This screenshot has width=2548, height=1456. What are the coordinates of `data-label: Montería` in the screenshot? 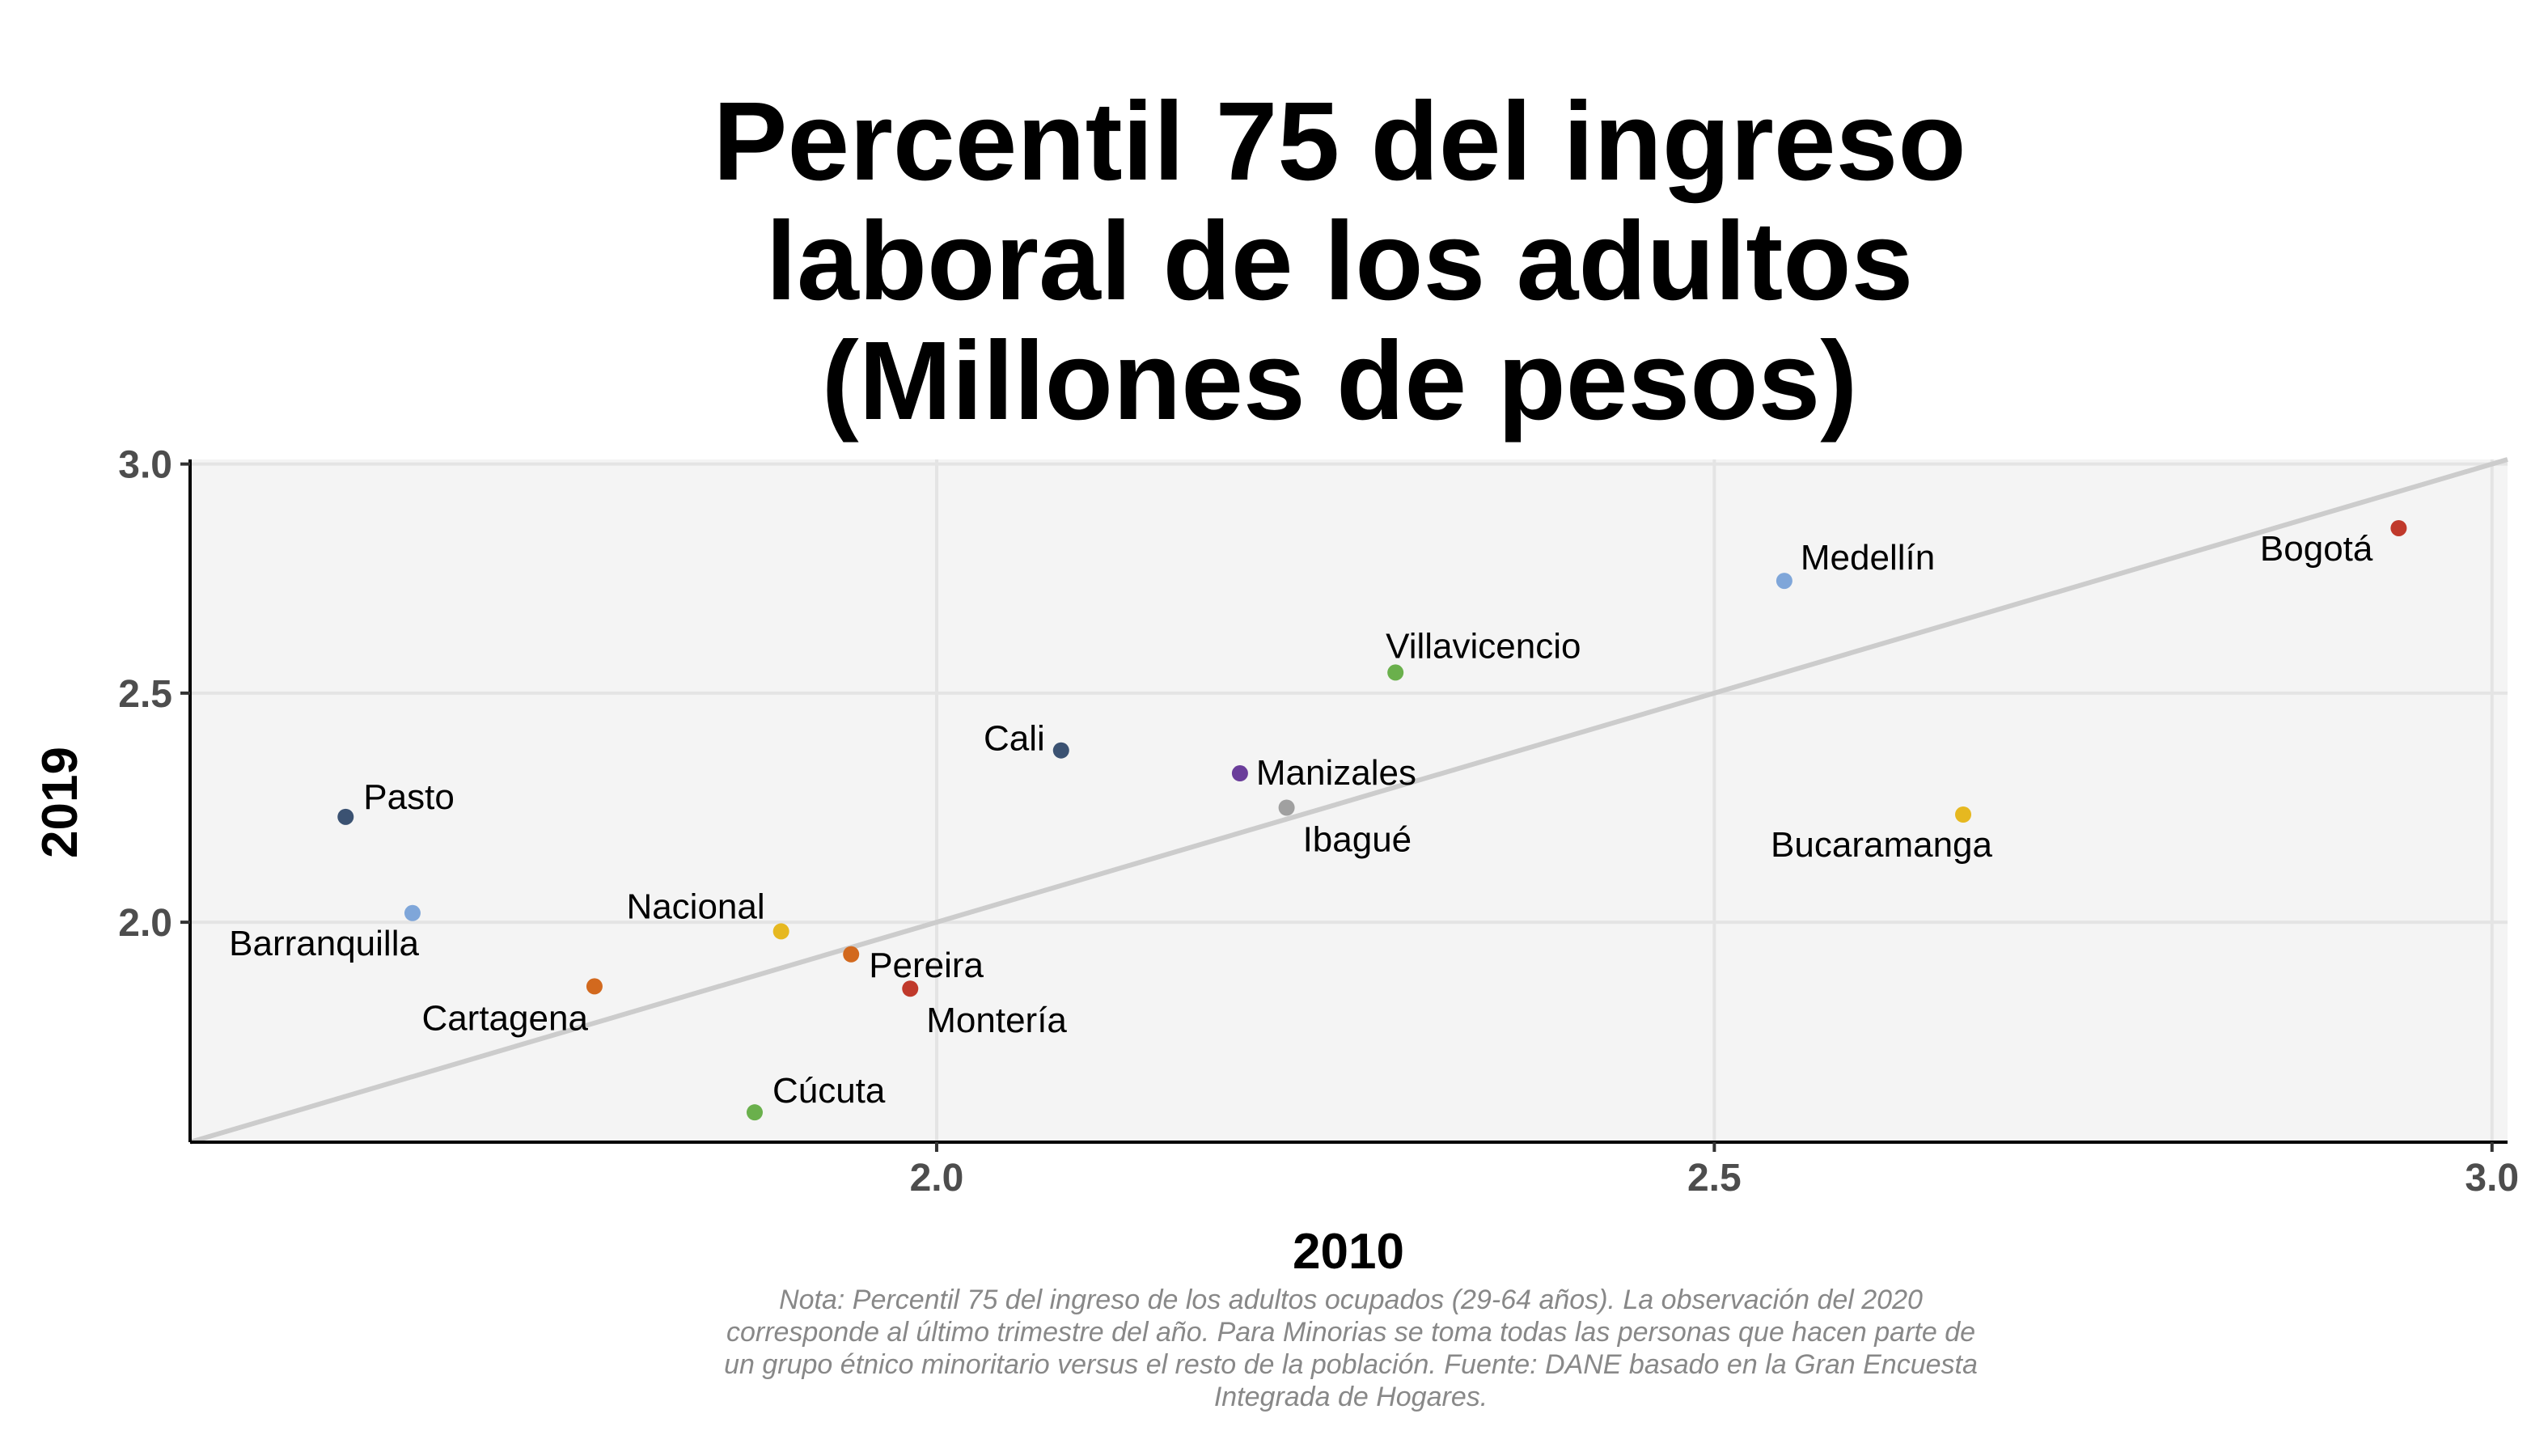 It's located at (996, 1020).